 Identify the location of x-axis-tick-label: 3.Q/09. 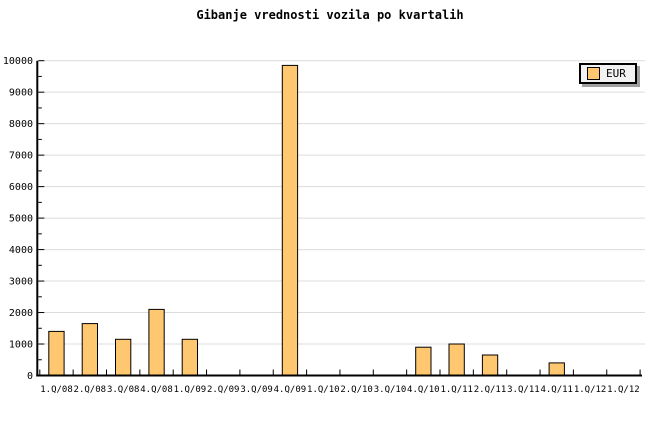
(256, 390).